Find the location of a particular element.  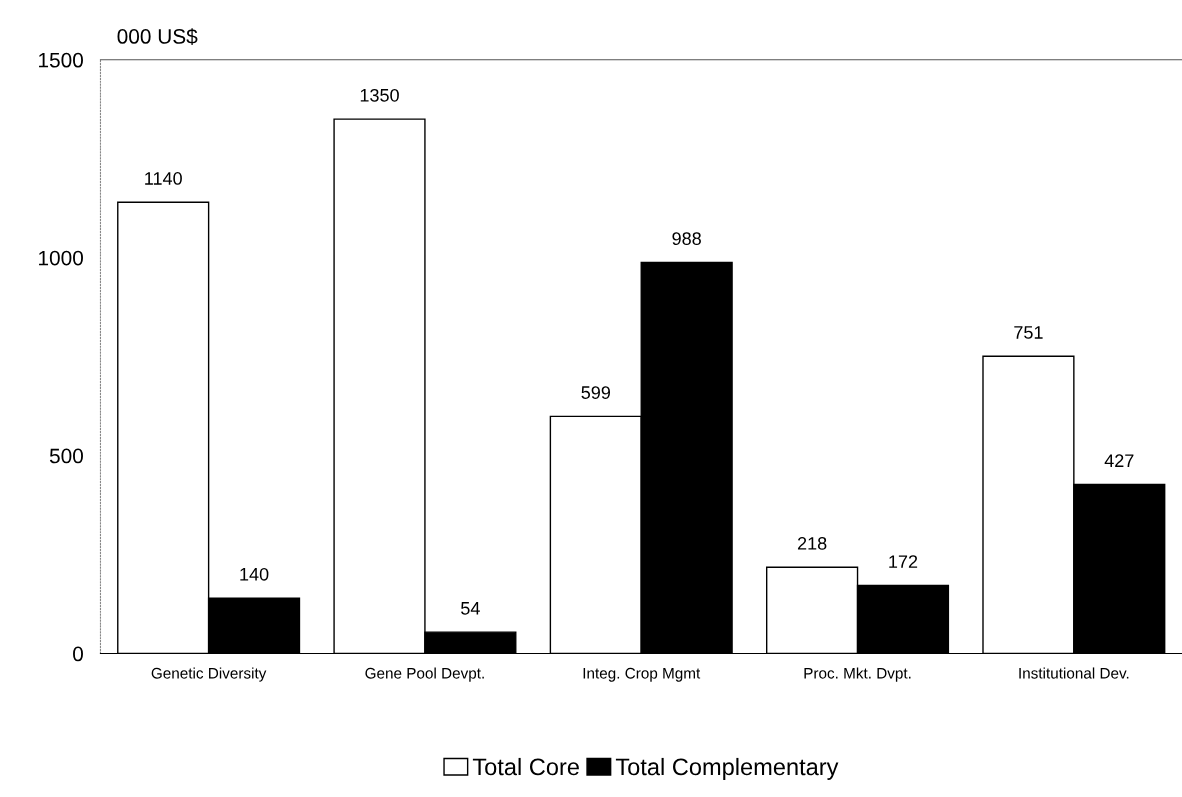

legend-label: Total Complementary is located at coordinates (727, 768).